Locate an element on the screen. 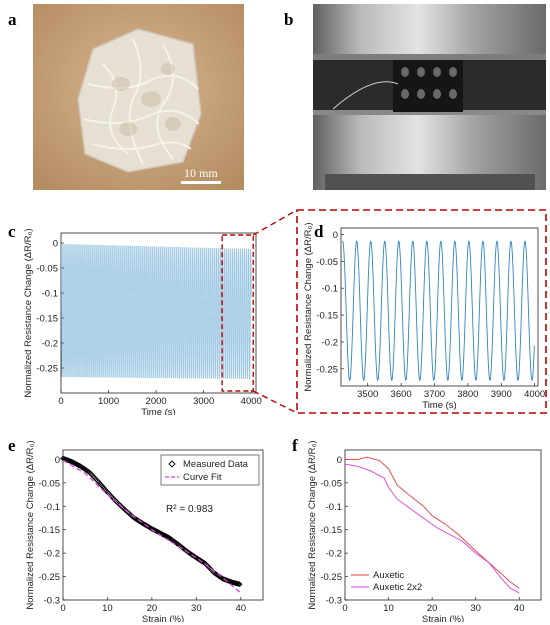 The width and height of the screenshot is (550, 625). scale-bar is located at coordinates (201, 182).